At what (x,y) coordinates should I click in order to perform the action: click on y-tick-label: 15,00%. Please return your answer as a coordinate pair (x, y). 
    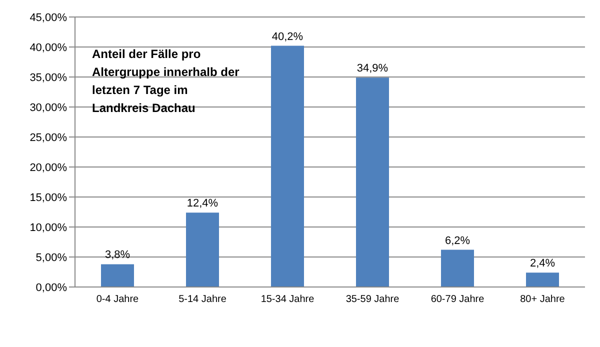
    Looking at the image, I should click on (49, 198).